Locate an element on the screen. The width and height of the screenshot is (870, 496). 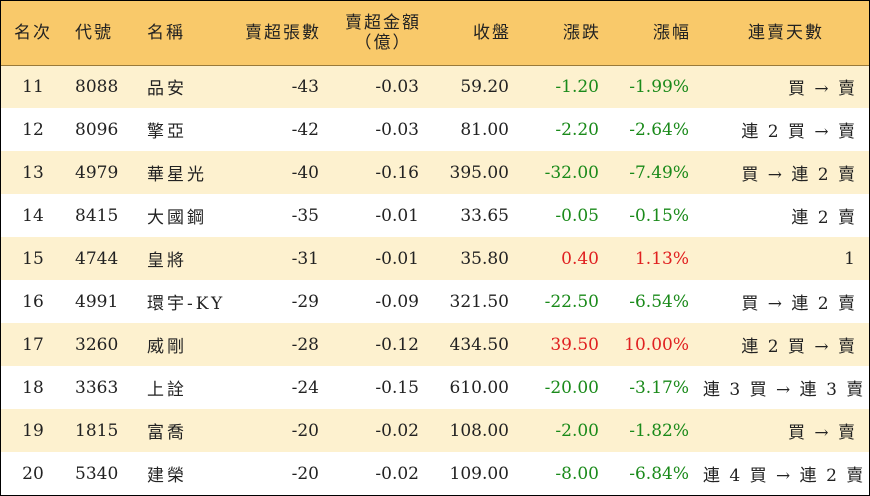
change-cell: -2.20 is located at coordinates (568, 129).